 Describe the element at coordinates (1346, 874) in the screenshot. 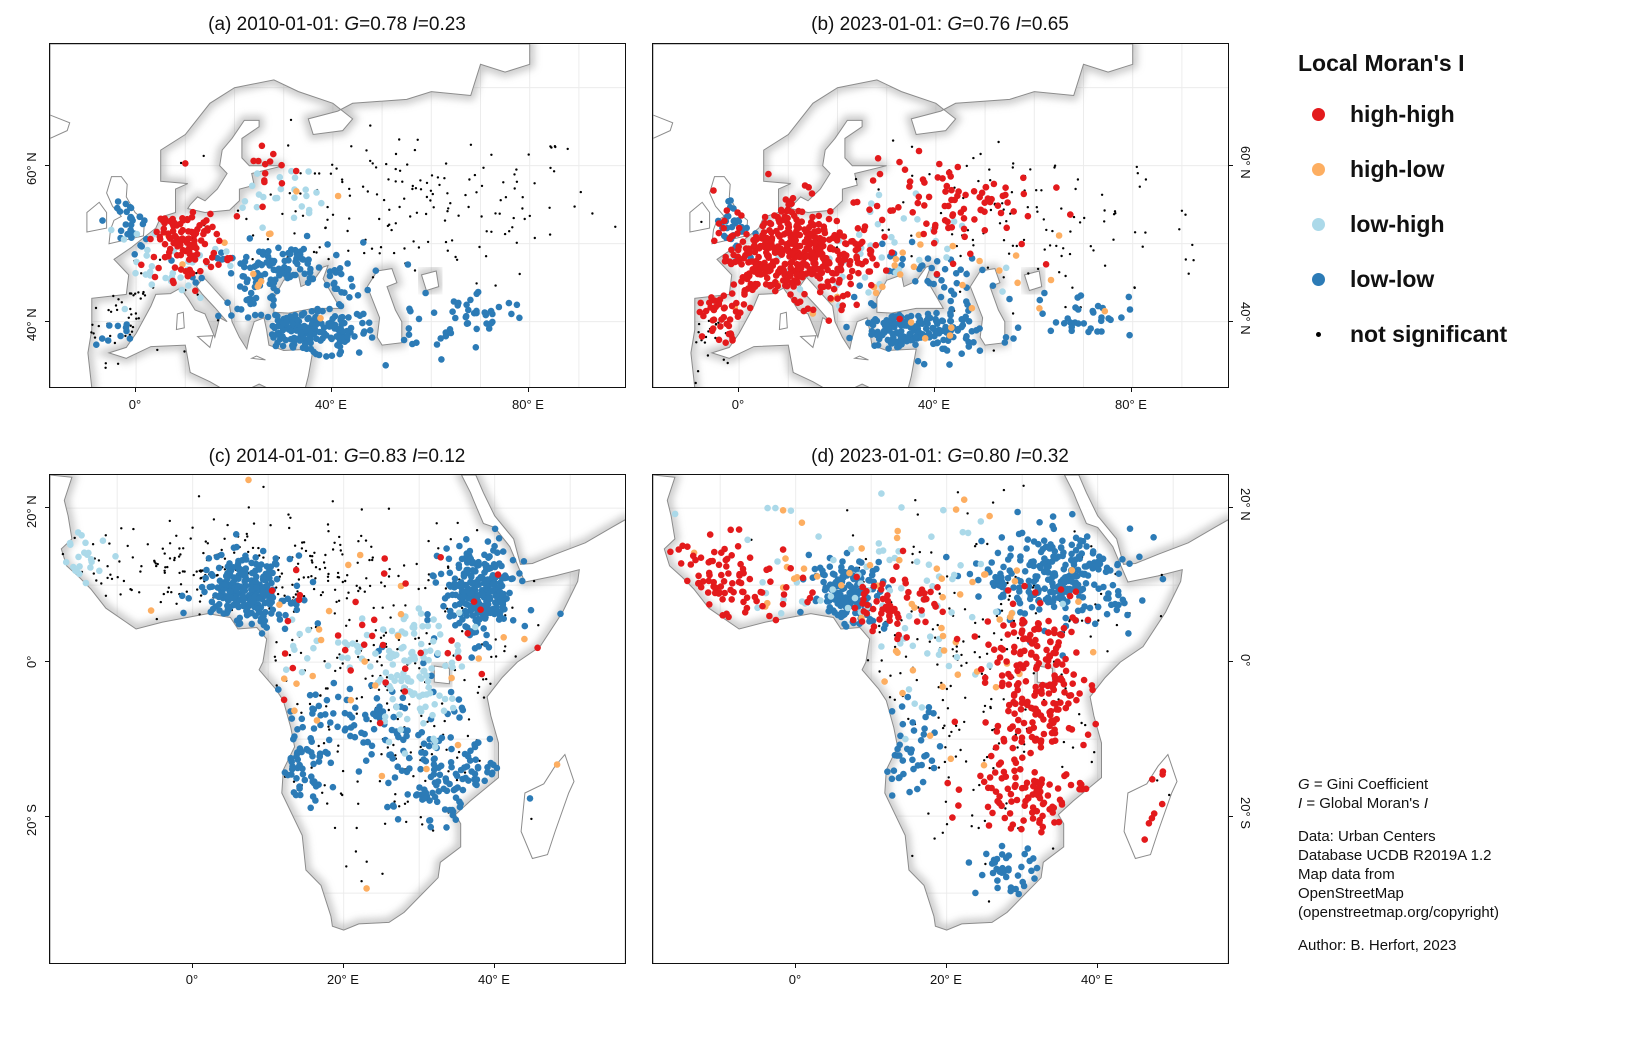

I see `data-source-line: Map data from` at that location.